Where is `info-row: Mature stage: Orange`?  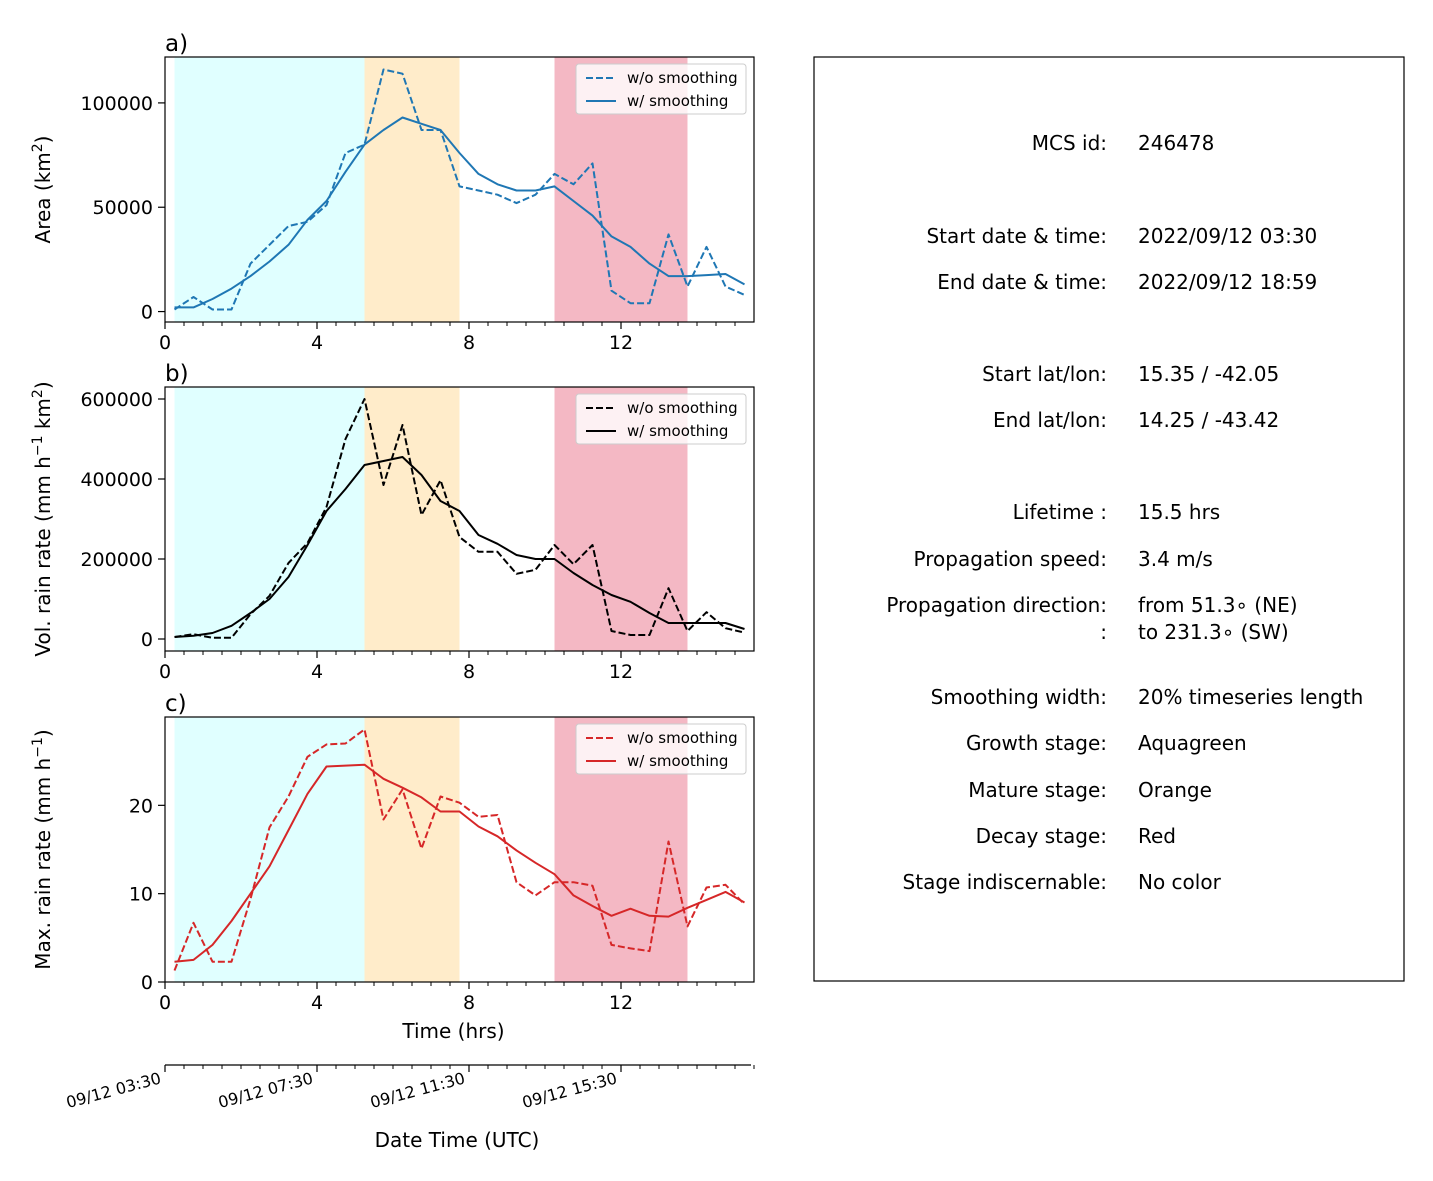
info-row: Mature stage: Orange is located at coordinates (1090, 790).